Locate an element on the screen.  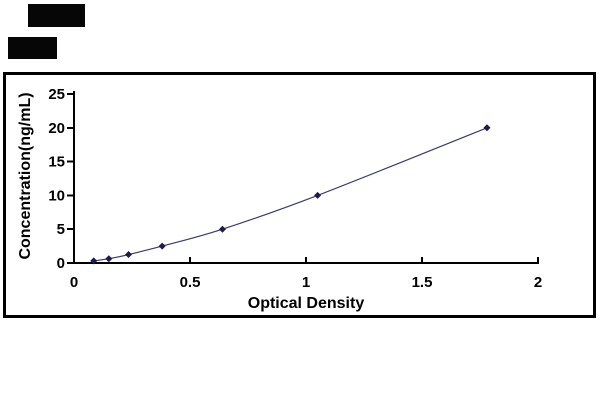
y-tick-label-15: 15 is located at coordinates (56, 162).